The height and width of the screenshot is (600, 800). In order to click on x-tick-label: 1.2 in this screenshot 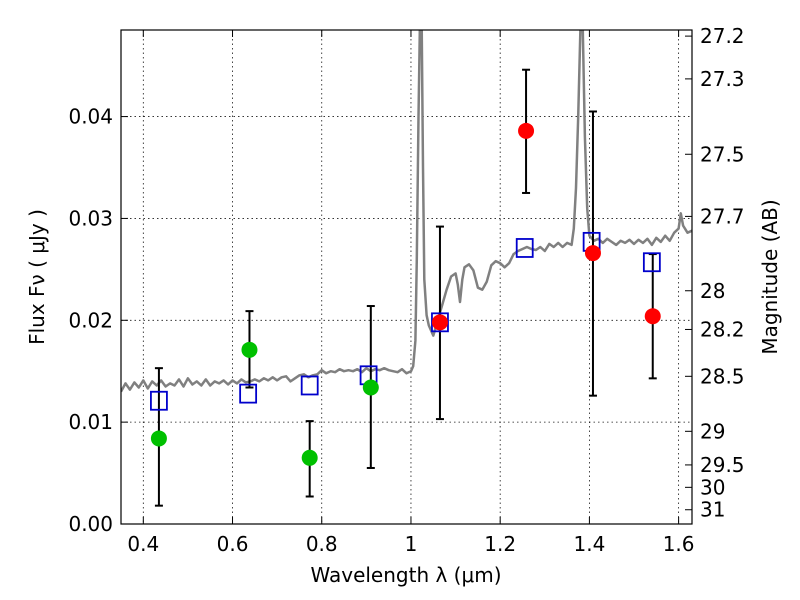, I will do `click(500, 544)`.